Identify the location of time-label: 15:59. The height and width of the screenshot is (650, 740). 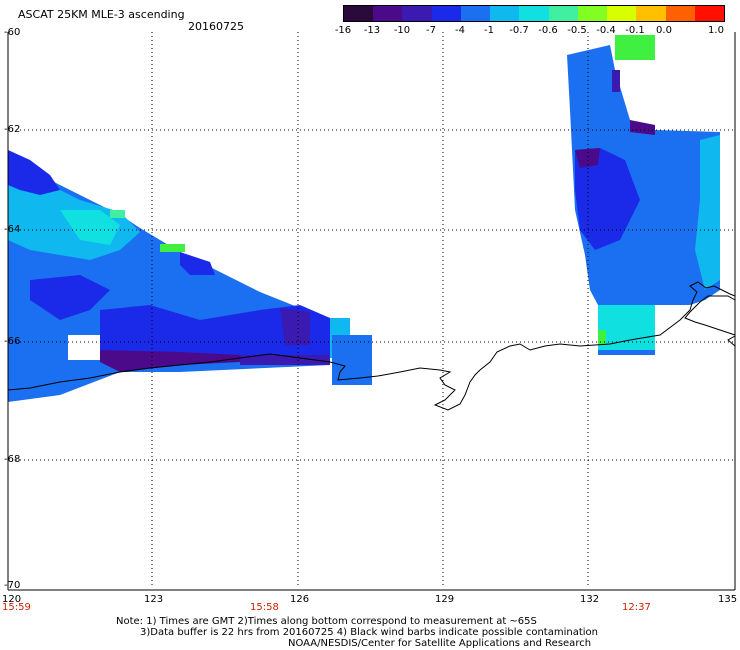
(16, 607).